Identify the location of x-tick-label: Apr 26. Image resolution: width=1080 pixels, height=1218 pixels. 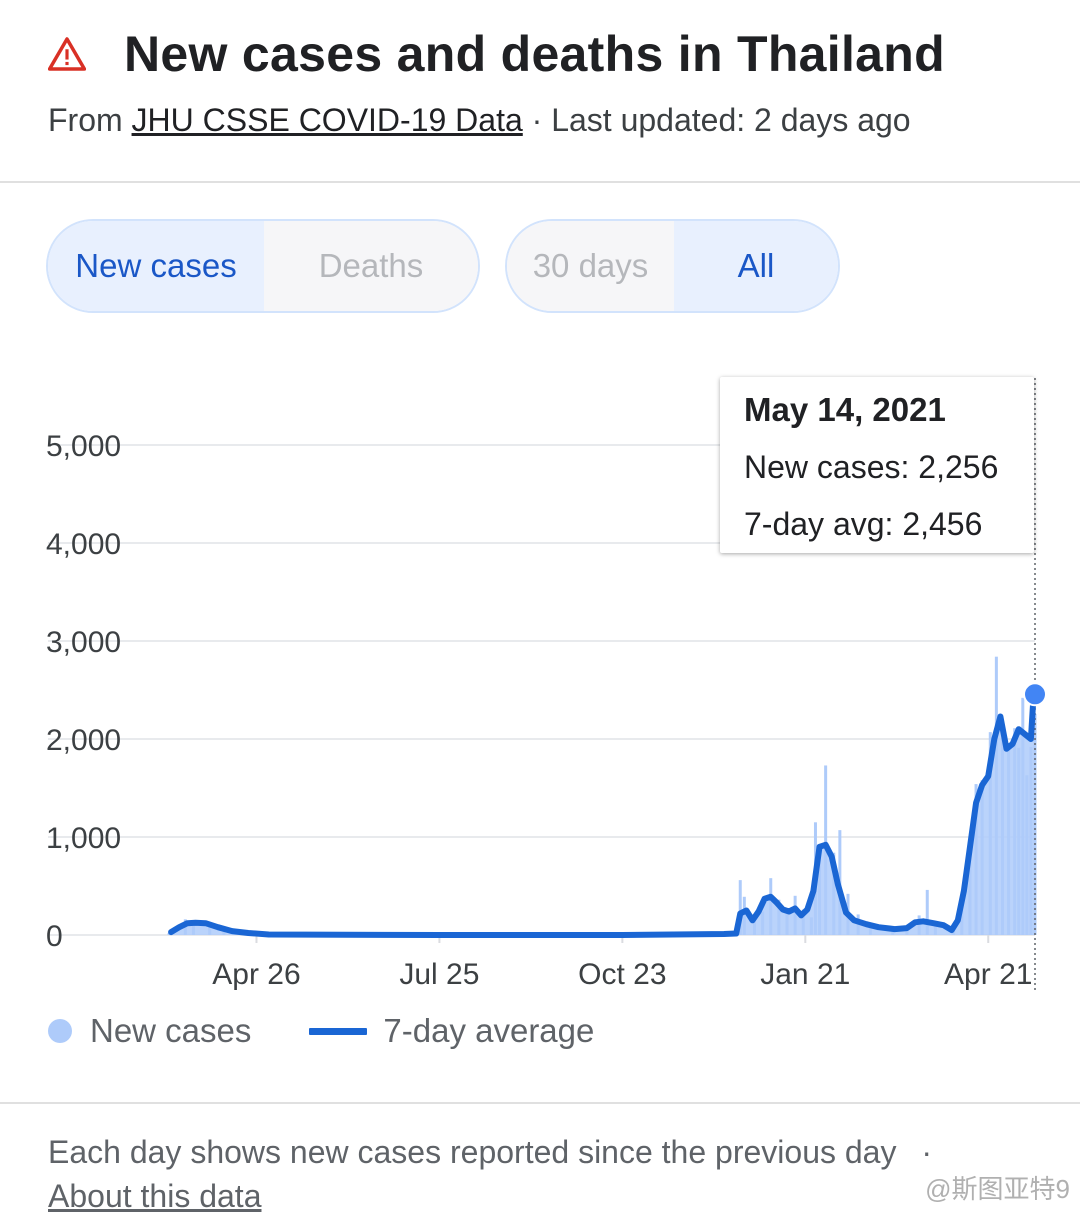
(256, 974).